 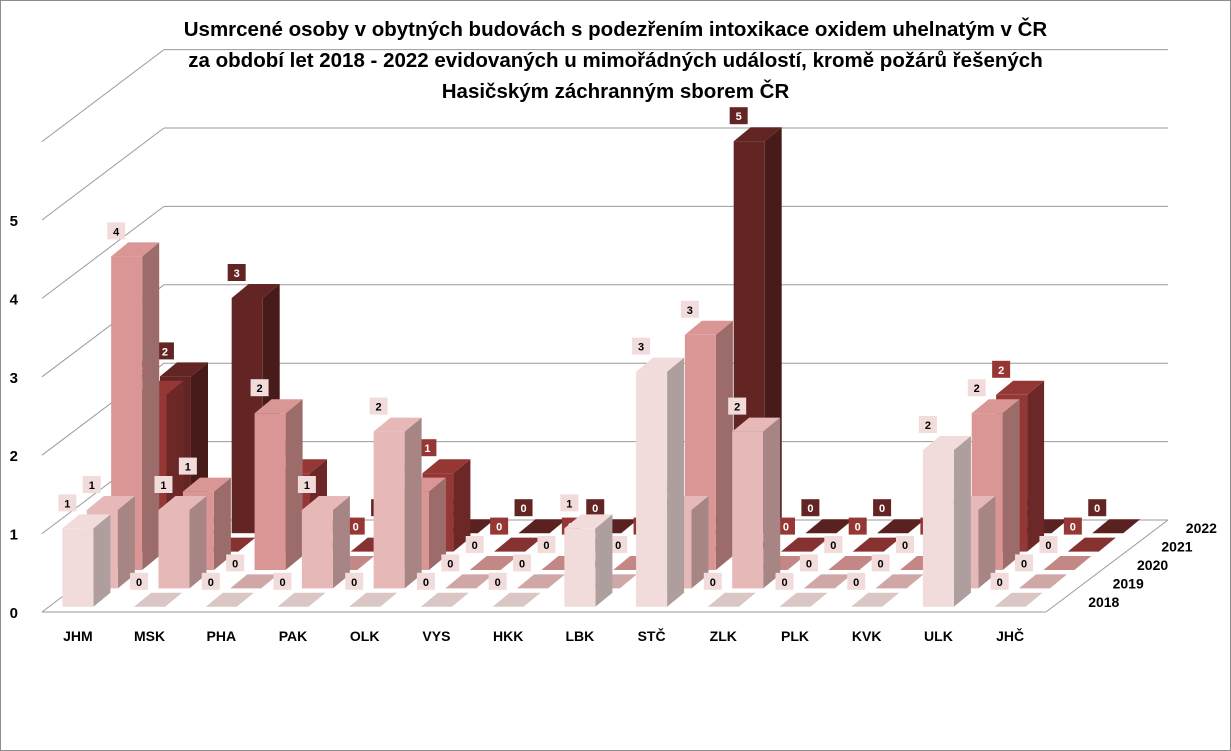 I want to click on x-tick-label: PLK, so click(x=795, y=636).